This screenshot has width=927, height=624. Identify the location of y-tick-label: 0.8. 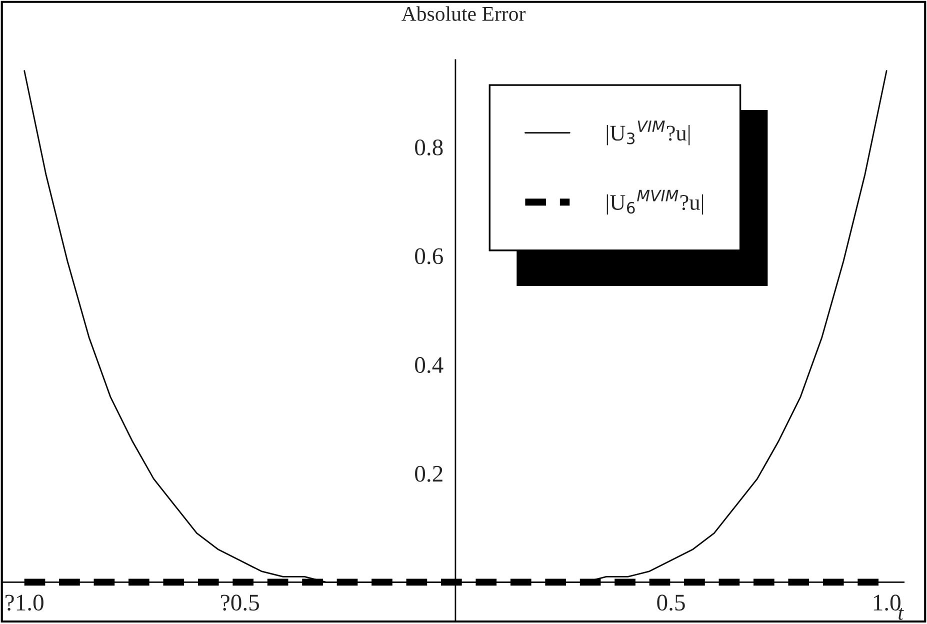
(429, 147).